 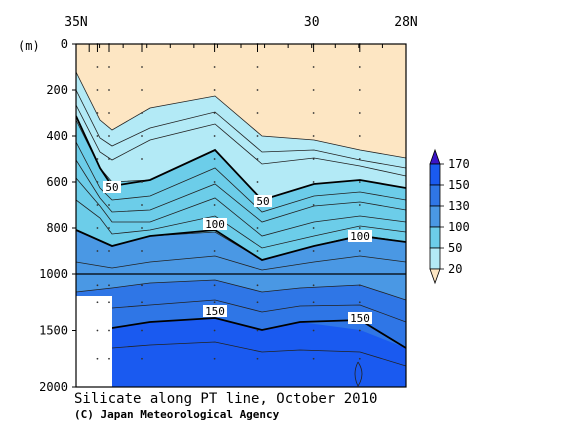 What do you see at coordinates (53, 274) in the screenshot?
I see `y-tick-label: 1000` at bounding box center [53, 274].